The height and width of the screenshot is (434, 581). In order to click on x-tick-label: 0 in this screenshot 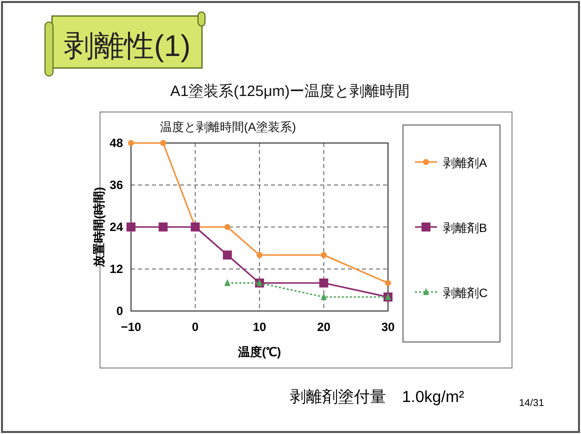, I will do `click(195, 327)`.